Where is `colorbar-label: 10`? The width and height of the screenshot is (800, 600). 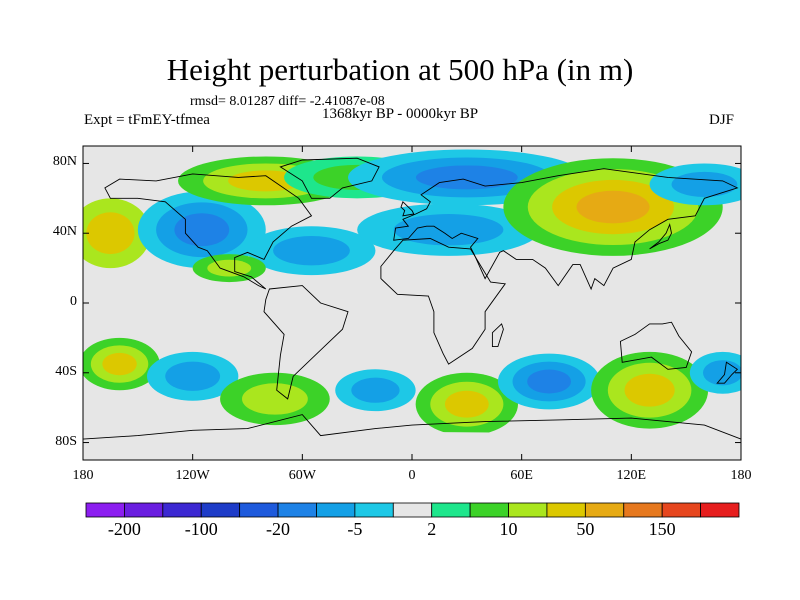 colorbar-label: 10 is located at coordinates (508, 529).